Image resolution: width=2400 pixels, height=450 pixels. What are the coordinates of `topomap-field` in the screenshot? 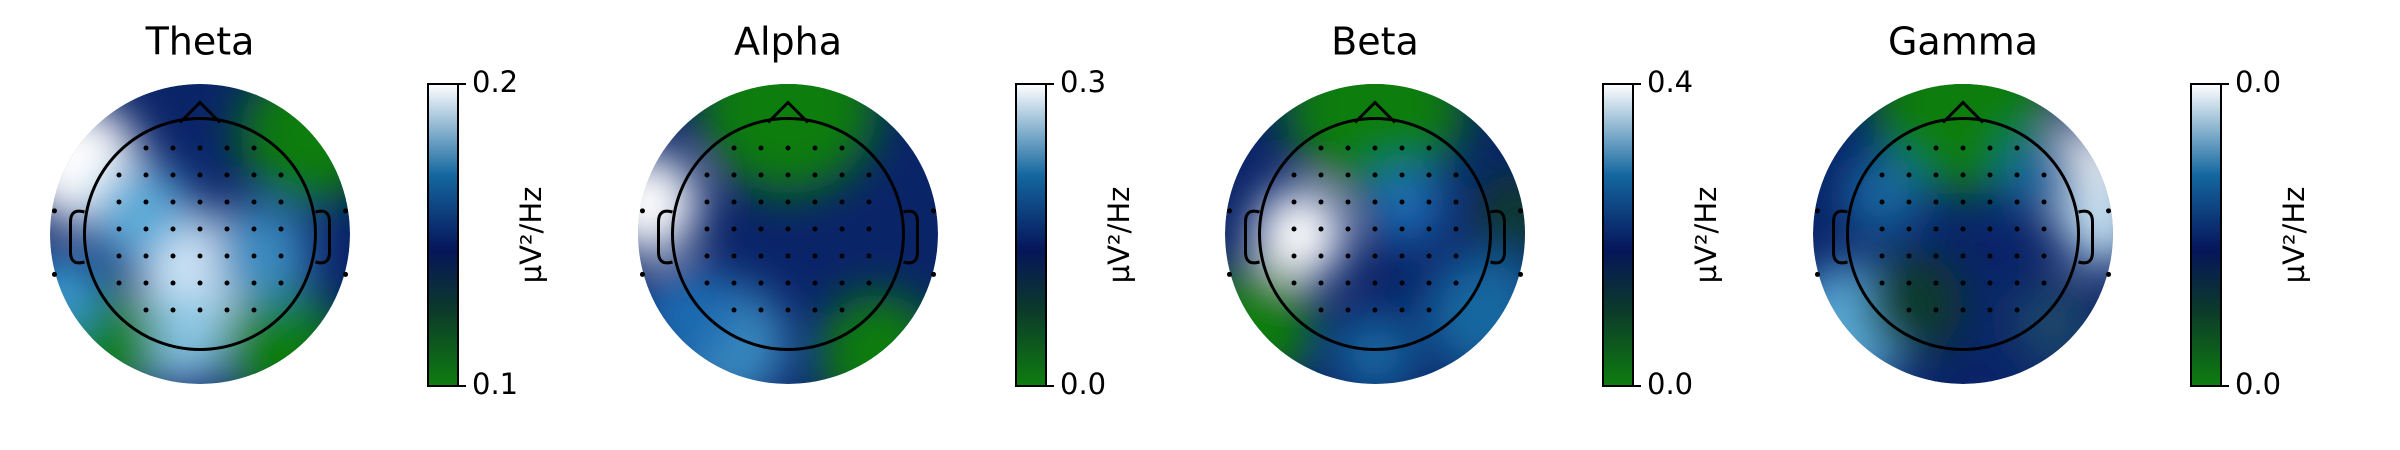 It's located at (1963, 234).